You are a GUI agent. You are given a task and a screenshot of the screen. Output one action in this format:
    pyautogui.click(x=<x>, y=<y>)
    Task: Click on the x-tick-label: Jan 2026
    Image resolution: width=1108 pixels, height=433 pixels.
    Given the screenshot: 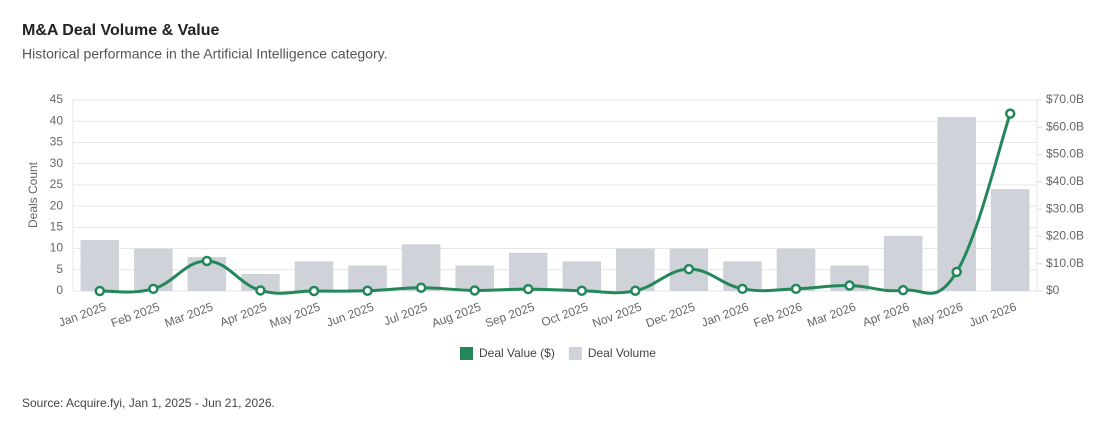 What is the action you would take?
    pyautogui.click(x=724, y=315)
    